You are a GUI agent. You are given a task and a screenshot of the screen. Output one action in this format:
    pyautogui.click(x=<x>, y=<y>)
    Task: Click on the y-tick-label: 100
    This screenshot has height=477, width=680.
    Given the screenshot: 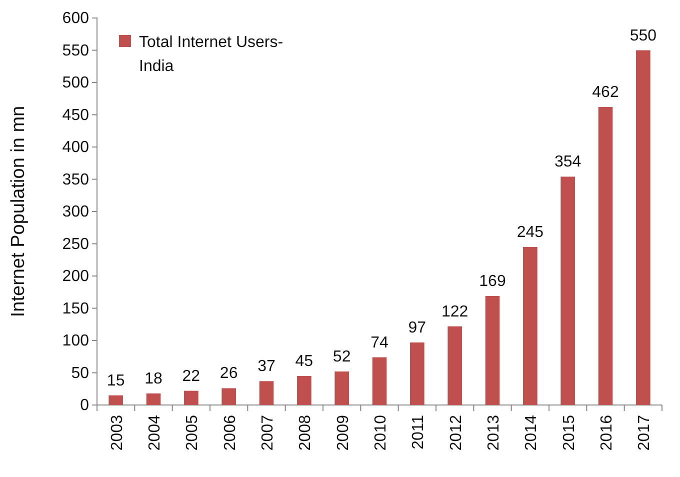 What is the action you would take?
    pyautogui.click(x=76, y=341)
    